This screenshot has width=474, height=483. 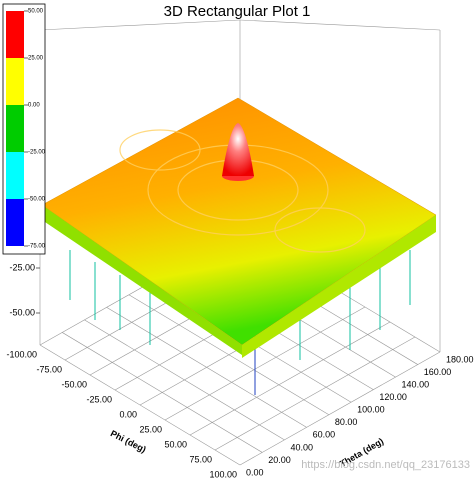 What do you see at coordinates (385, 465) in the screenshot?
I see `watermark: https://blog.csdn.net/qq_23176133` at bounding box center [385, 465].